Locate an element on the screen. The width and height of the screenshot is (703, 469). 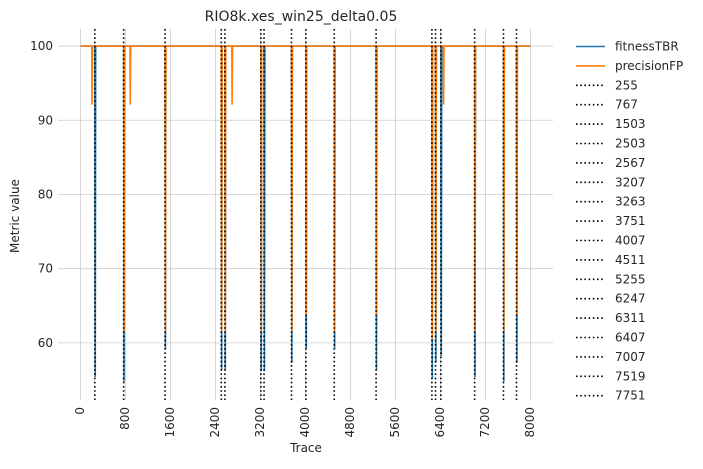
legend-label: 3263 is located at coordinates (630, 202).